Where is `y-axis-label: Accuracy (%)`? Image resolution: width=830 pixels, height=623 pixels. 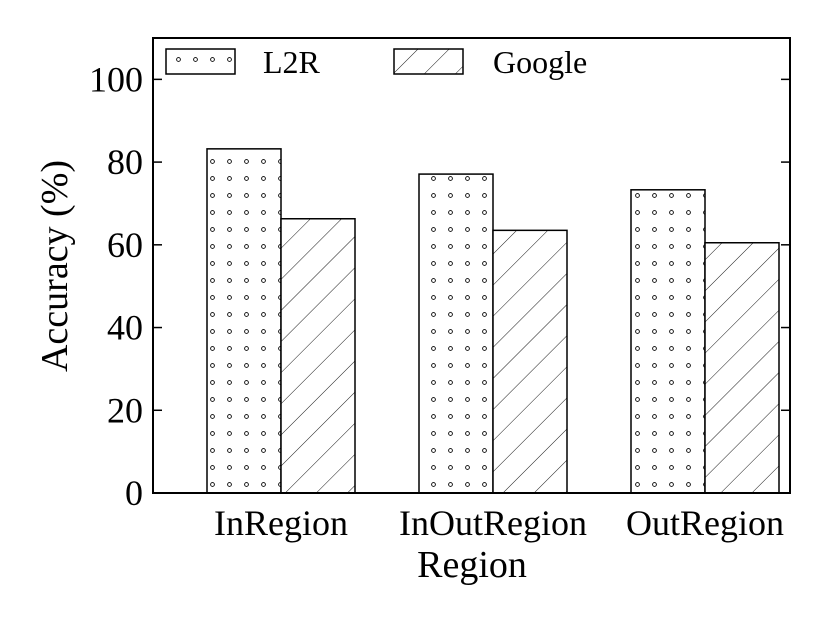 y-axis-label: Accuracy (%) is located at coordinates (55, 266).